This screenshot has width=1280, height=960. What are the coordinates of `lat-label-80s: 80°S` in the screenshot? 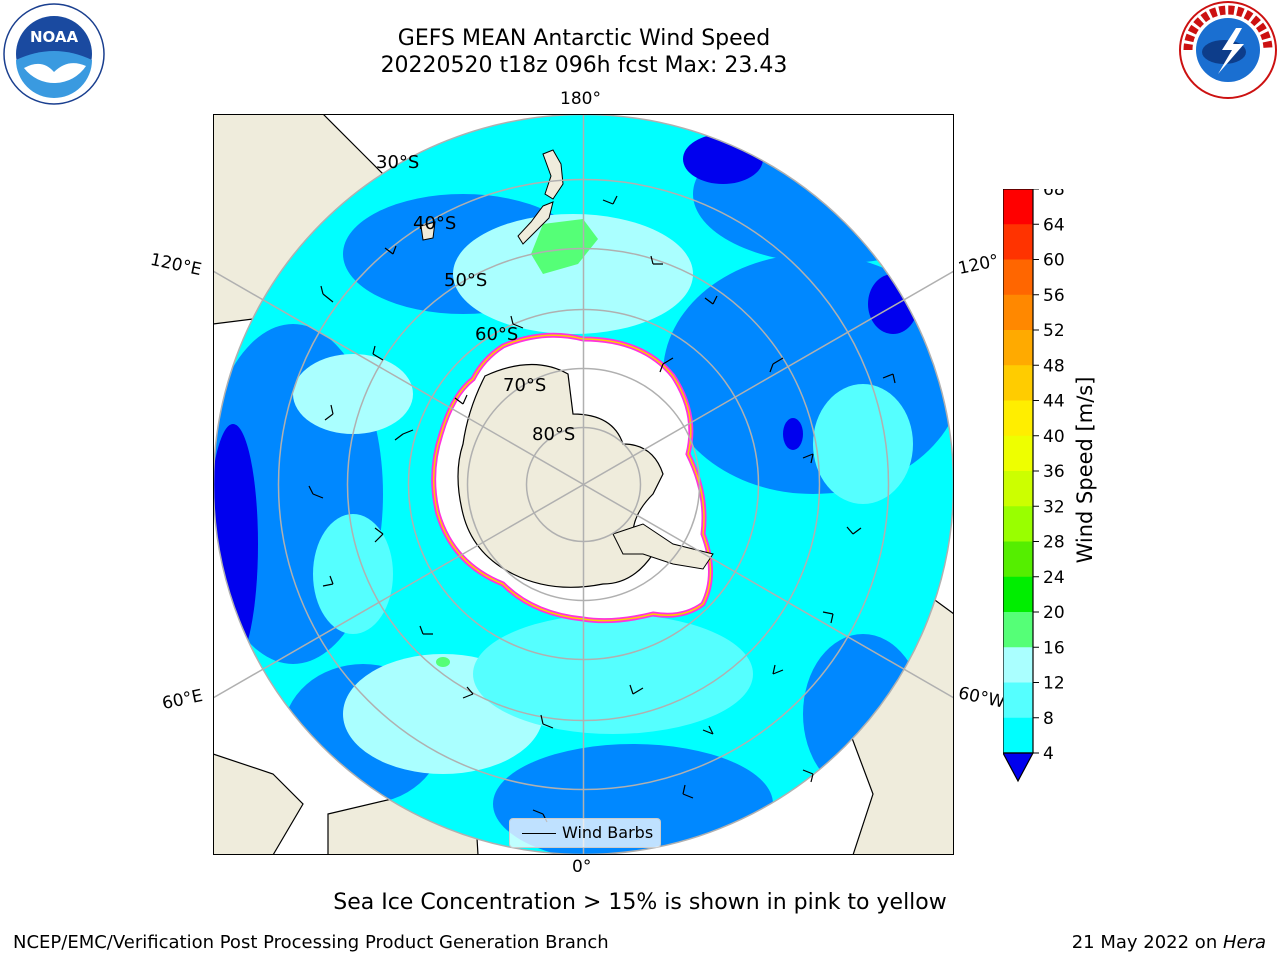 It's located at (554, 434).